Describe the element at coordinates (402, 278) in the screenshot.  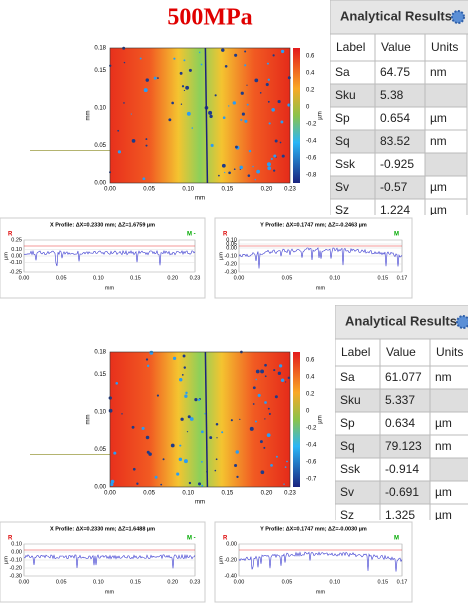
I see `x-tick-label: 0.17` at that location.